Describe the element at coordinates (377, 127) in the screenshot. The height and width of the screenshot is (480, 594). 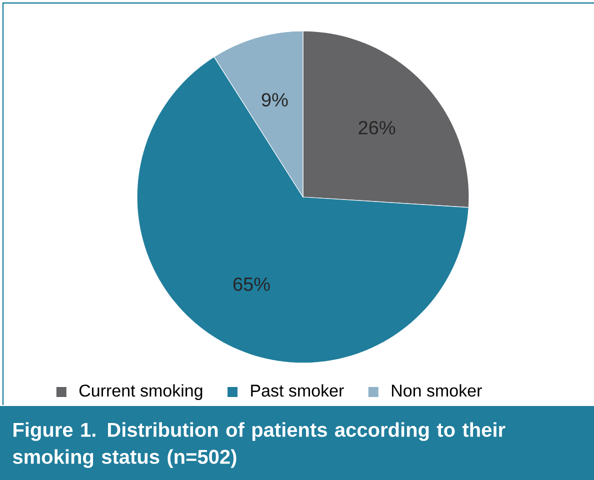
I see `data-label: 26%` at that location.